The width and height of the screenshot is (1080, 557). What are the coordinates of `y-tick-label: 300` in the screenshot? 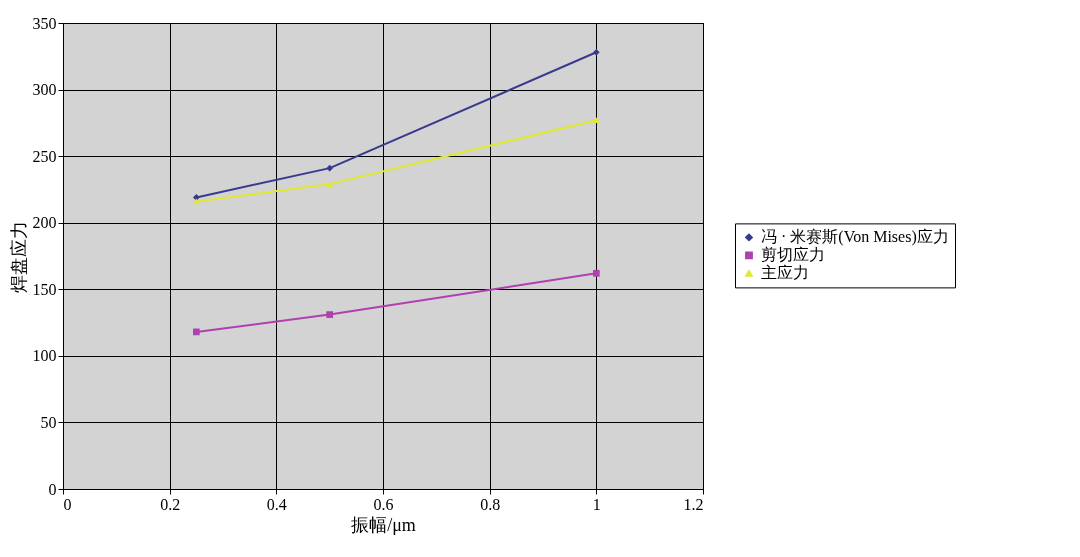 It's located at (44, 90).